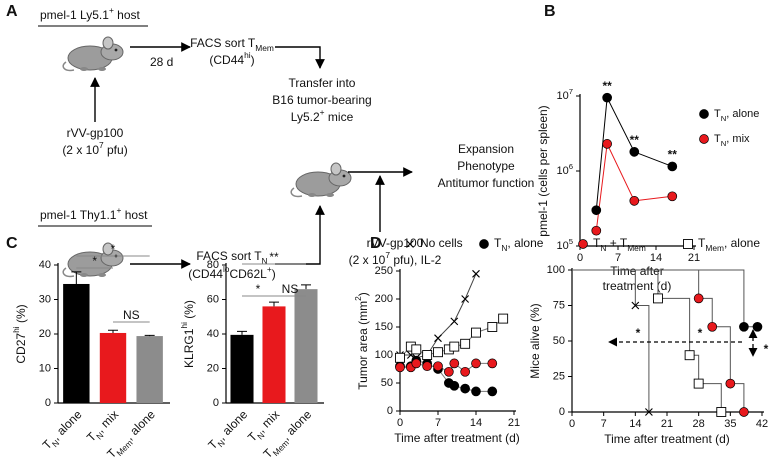 Image resolution: width=772 pixels, height=462 pixels. Describe the element at coordinates (486, 183) in the screenshot. I see `outcome-label: Antitumor function` at that location.